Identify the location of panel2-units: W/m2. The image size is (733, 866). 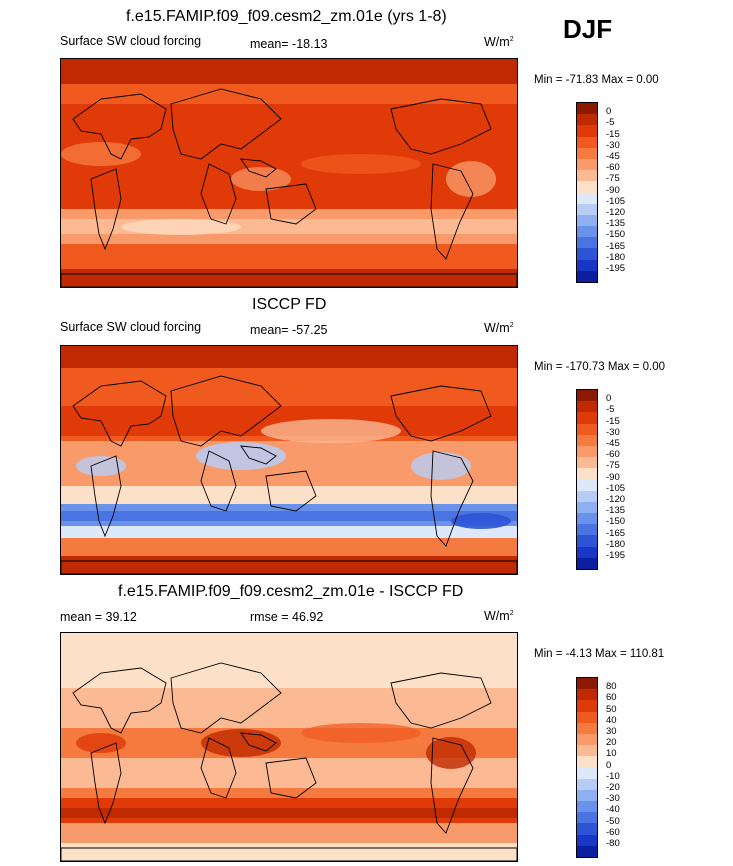
(499, 328).